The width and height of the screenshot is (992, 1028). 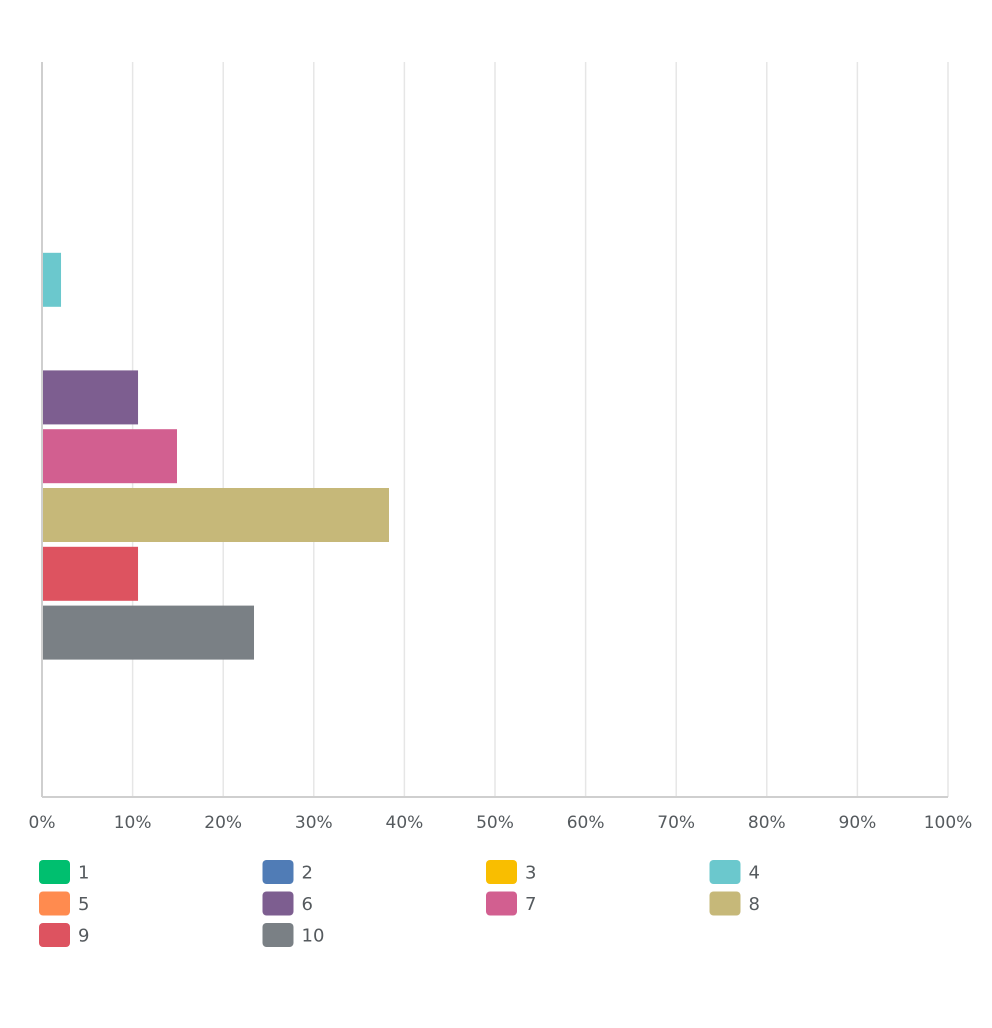 I want to click on legend-item-3: 3, so click(x=511, y=872).